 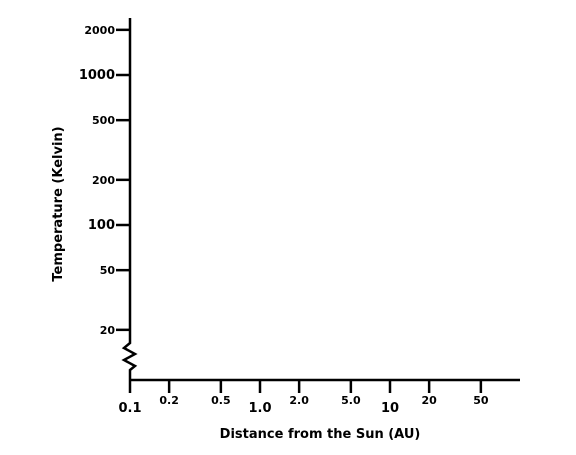 I want to click on x-tick-label: 50, so click(x=481, y=400).